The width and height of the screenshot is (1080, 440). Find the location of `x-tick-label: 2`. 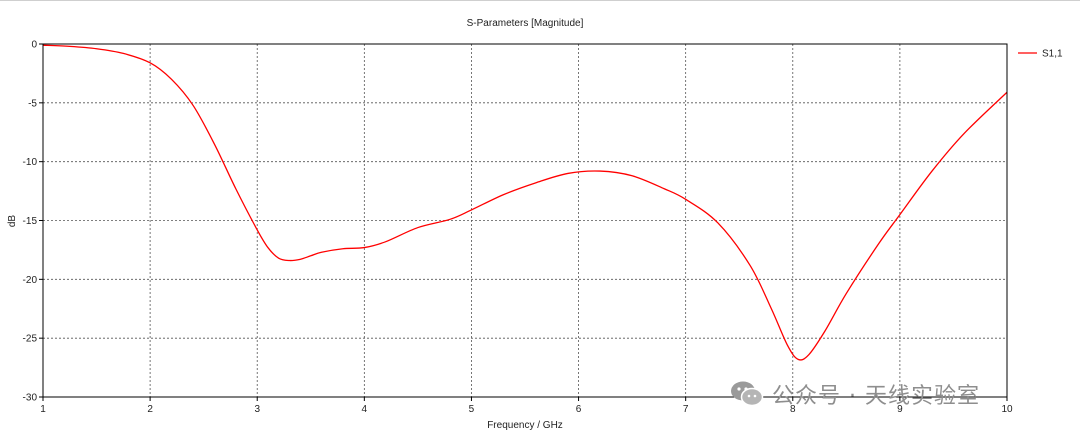

x-tick-label: 2 is located at coordinates (150, 409).